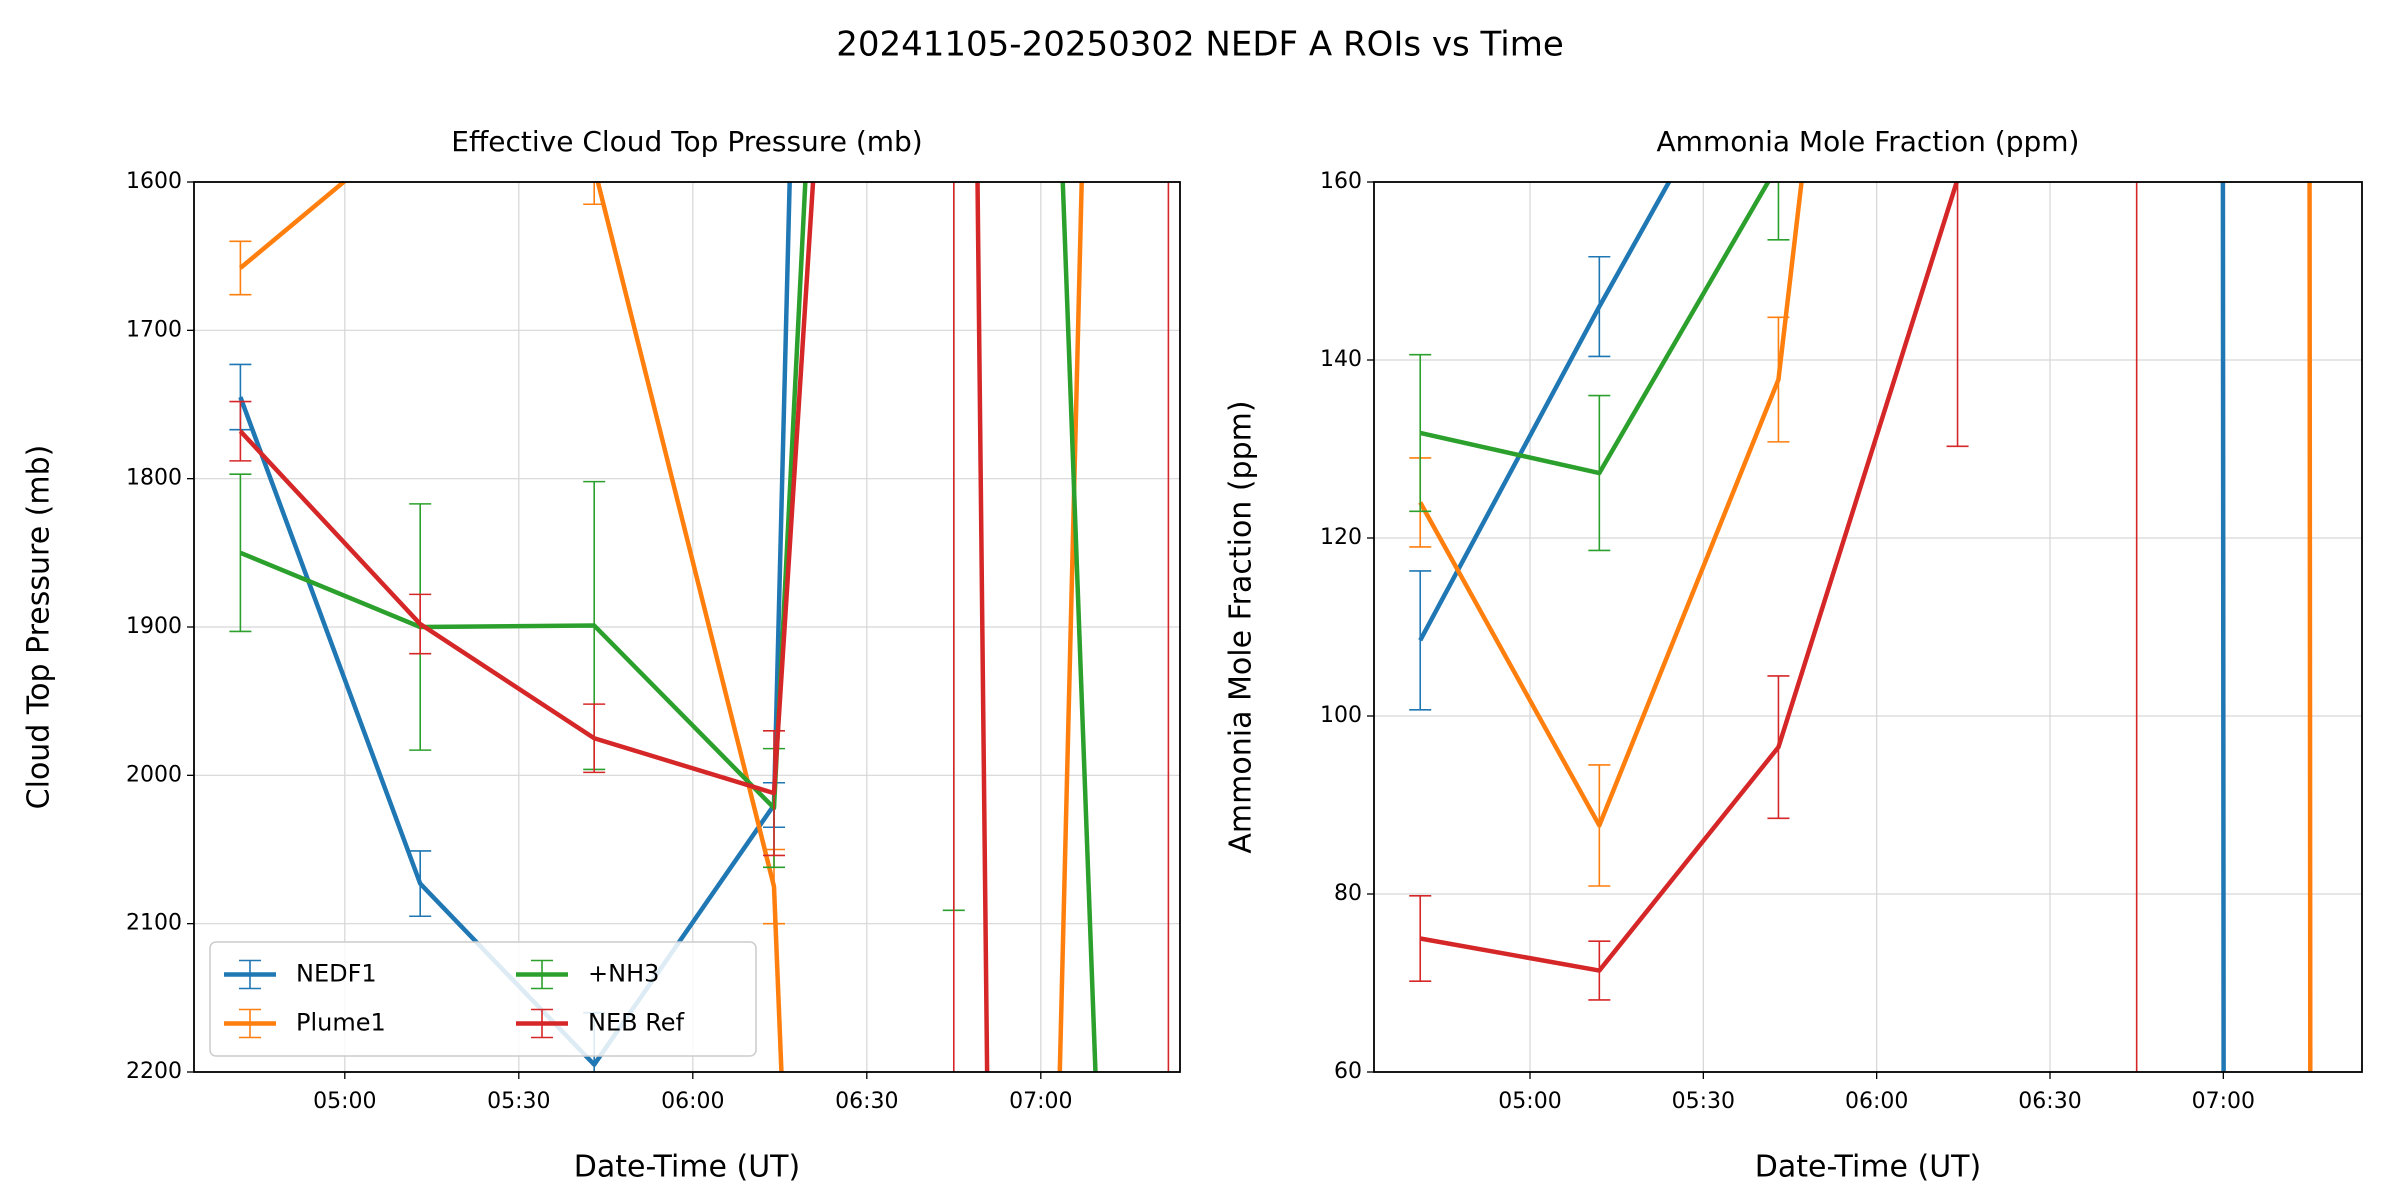 Image resolution: width=2400 pixels, height=1200 pixels. I want to click on y-tick-label: 2100, so click(154, 923).